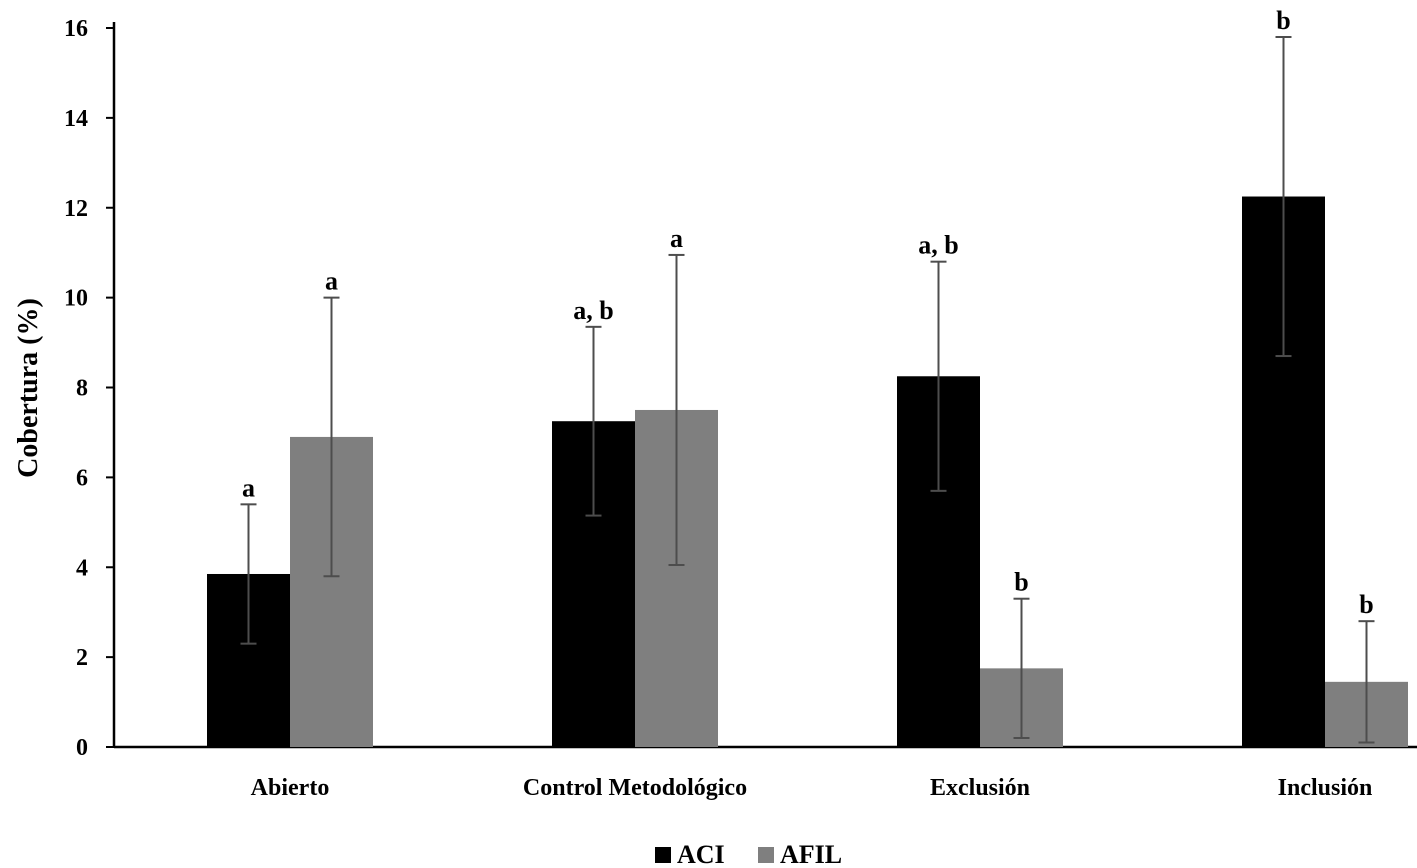 This screenshot has width=1417, height=868. What do you see at coordinates (76, 29) in the screenshot?
I see `y-tick-label: 16` at bounding box center [76, 29].